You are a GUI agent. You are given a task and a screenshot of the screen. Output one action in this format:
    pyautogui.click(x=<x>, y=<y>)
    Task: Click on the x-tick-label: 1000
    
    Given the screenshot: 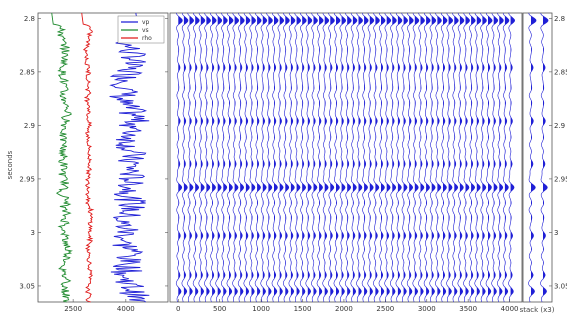 What is the action you would take?
    pyautogui.click(x=261, y=309)
    